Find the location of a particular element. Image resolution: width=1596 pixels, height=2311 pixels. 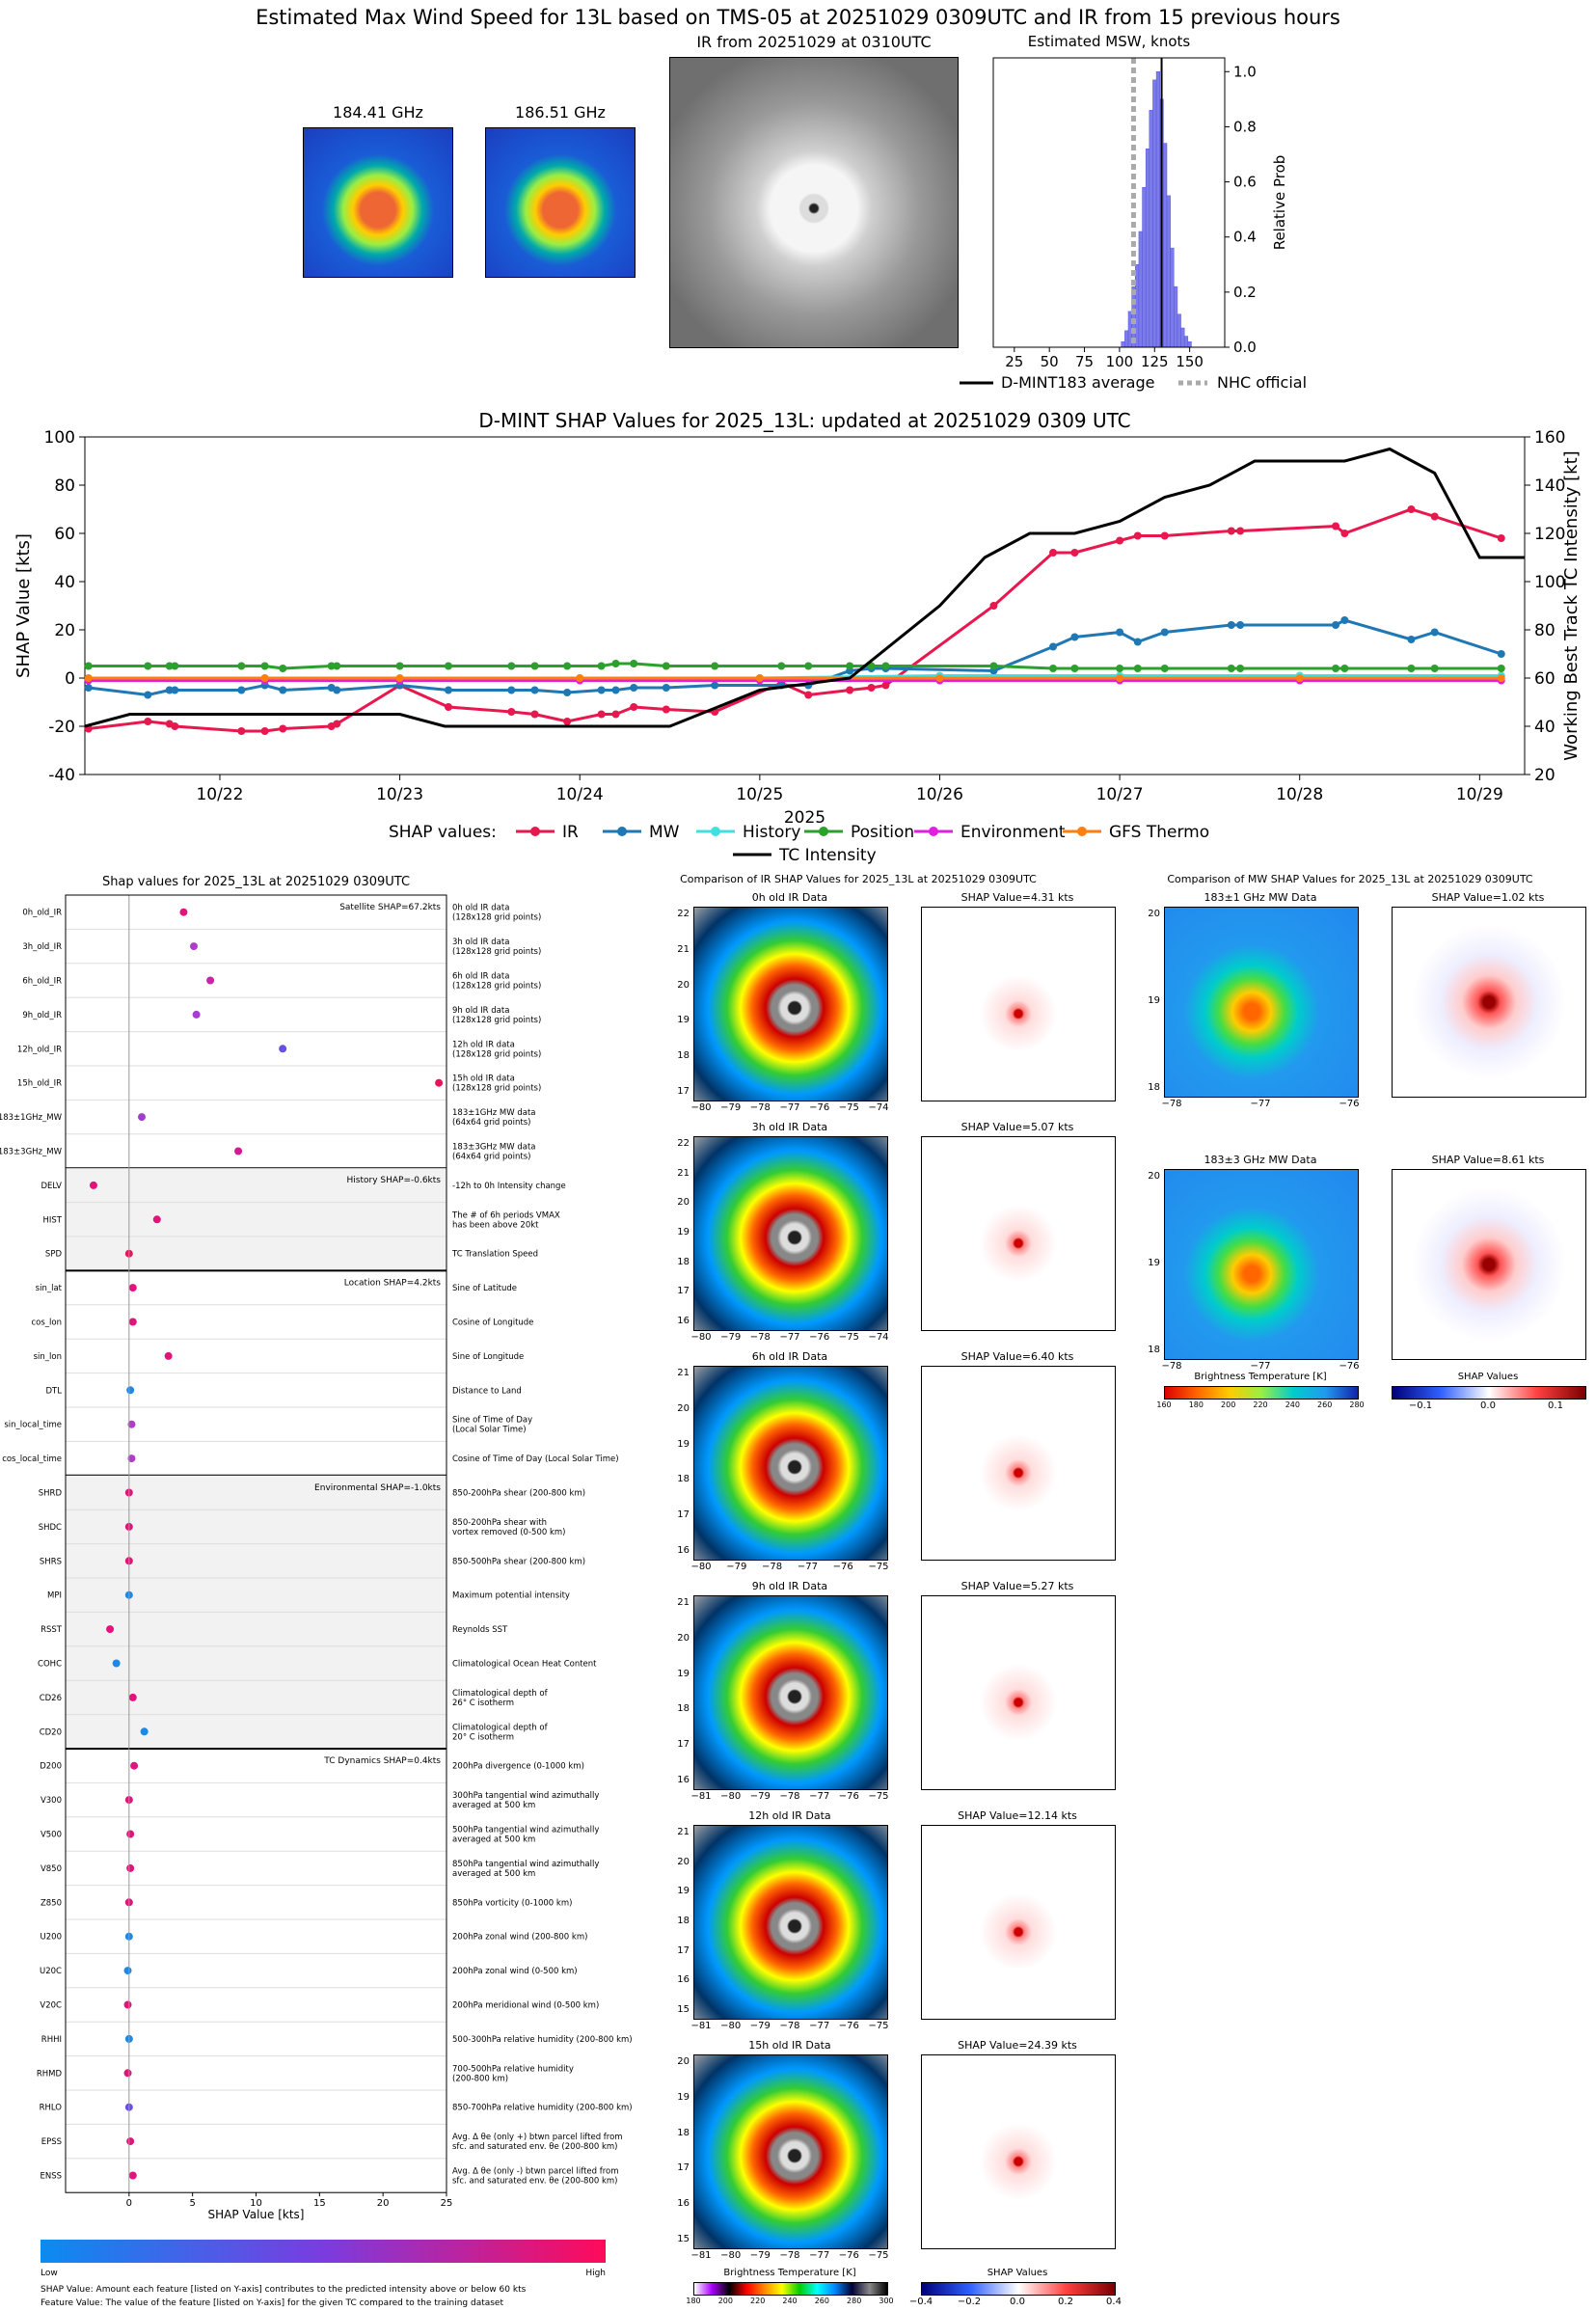

legend-marker-IR is located at coordinates (535, 831).